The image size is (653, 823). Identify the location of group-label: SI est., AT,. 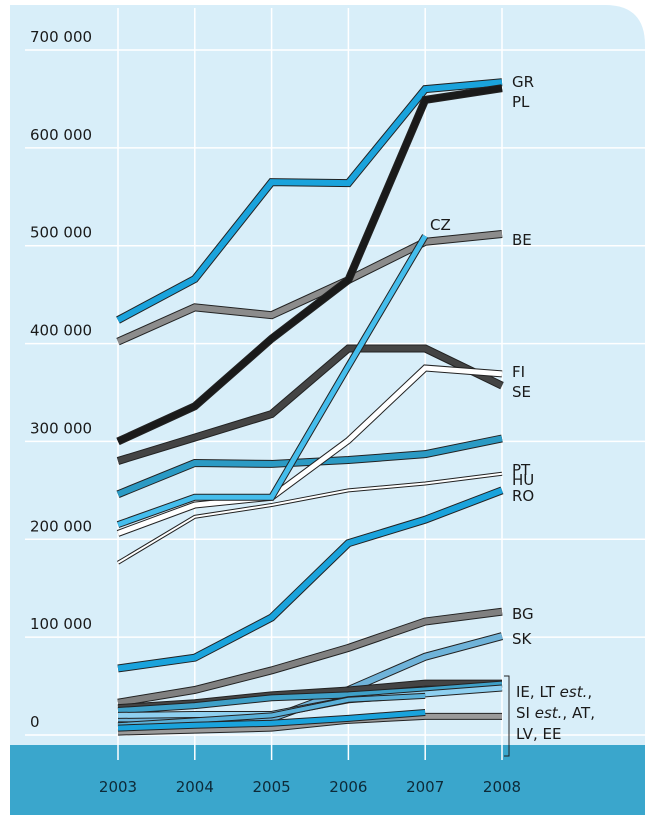
(555, 713).